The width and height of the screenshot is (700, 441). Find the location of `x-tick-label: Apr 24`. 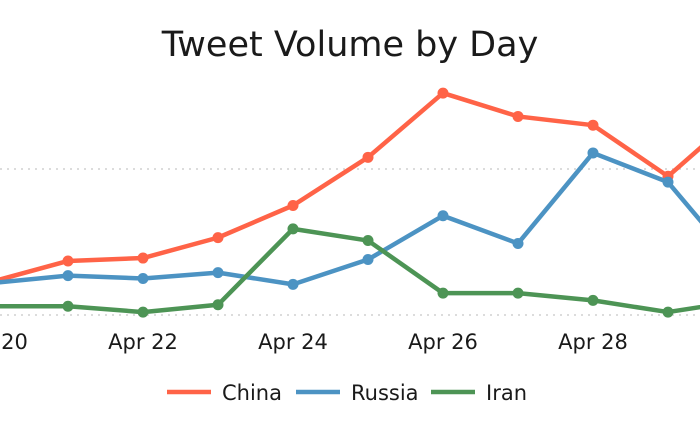

x-tick-label: Apr 24 is located at coordinates (293, 342).